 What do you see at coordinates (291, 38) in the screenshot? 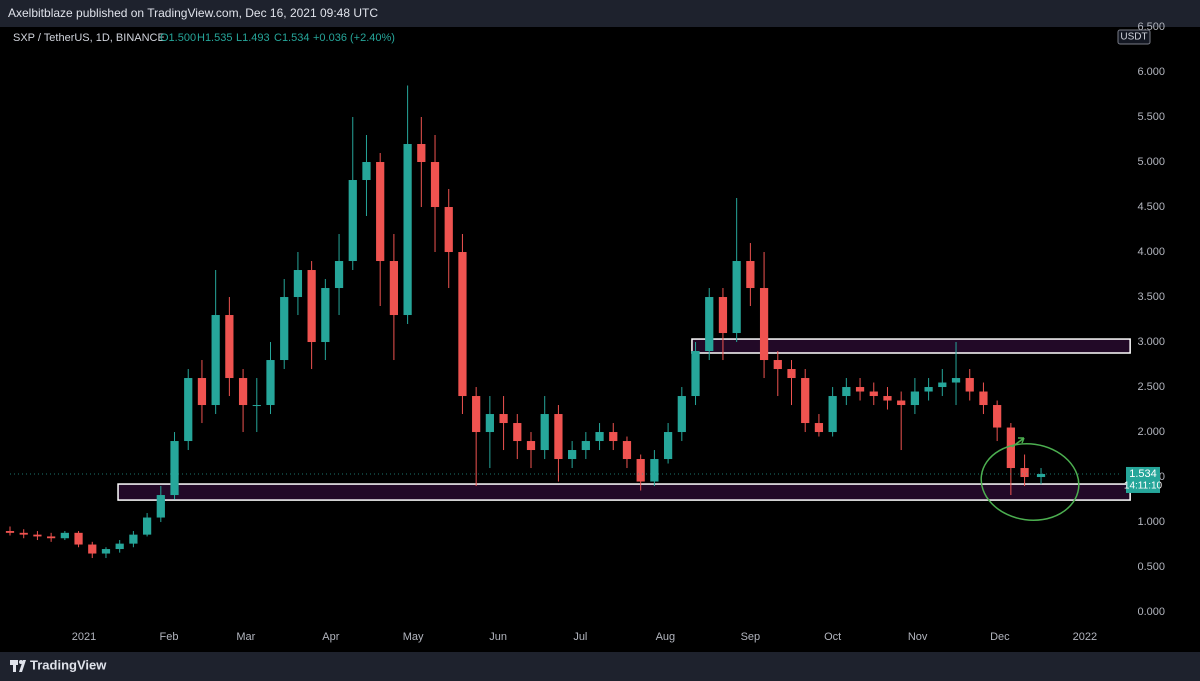
I see `quote-value: C1.534` at bounding box center [291, 38].